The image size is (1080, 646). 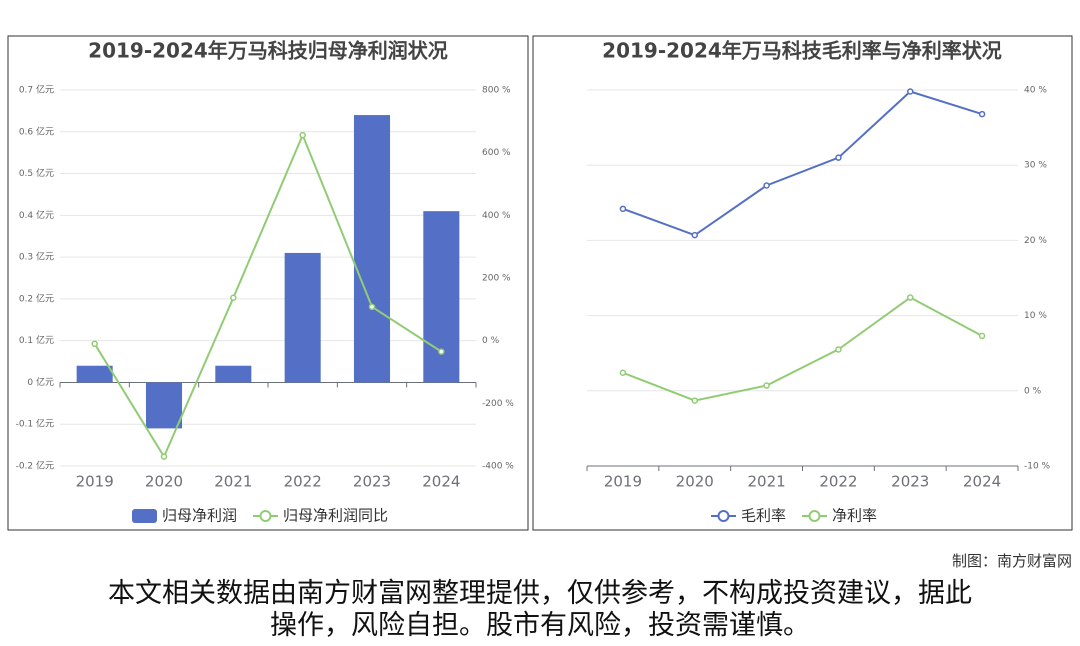 What do you see at coordinates (1035, 166) in the screenshot?
I see `y2-tick-label: 30 %` at bounding box center [1035, 166].